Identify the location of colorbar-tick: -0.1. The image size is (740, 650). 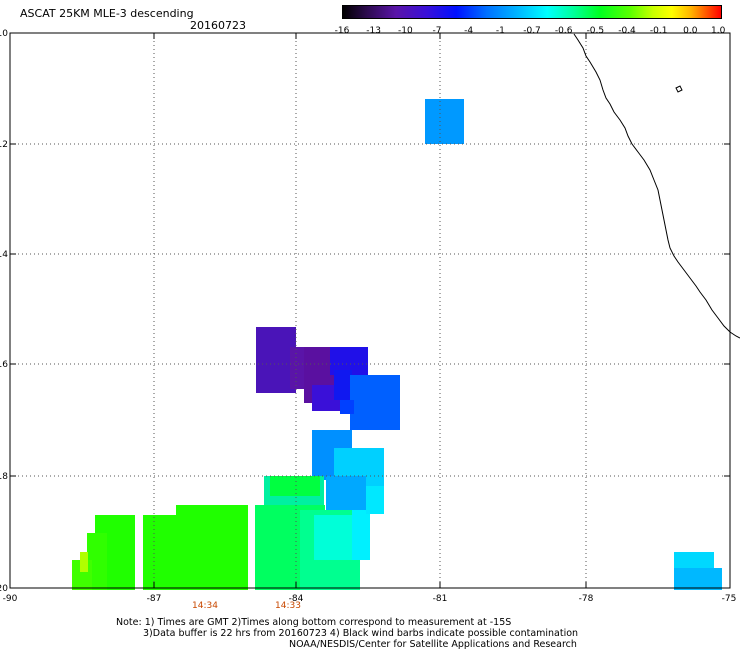
(658, 31).